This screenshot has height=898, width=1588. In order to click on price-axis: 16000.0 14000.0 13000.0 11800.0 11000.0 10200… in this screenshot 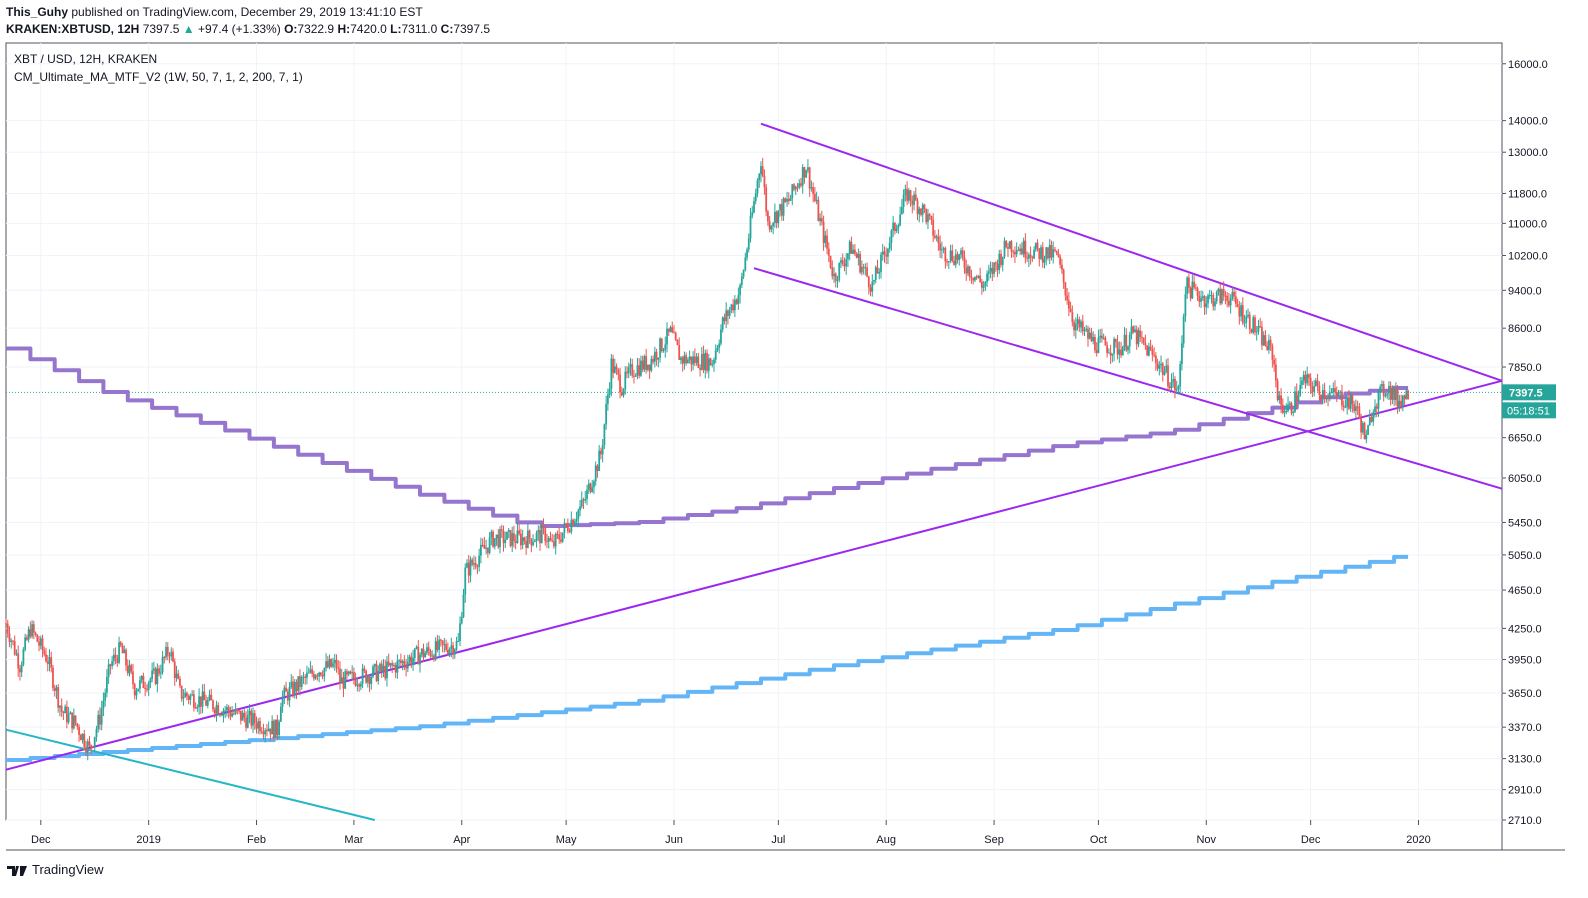, I will do `click(1525, 443)`.